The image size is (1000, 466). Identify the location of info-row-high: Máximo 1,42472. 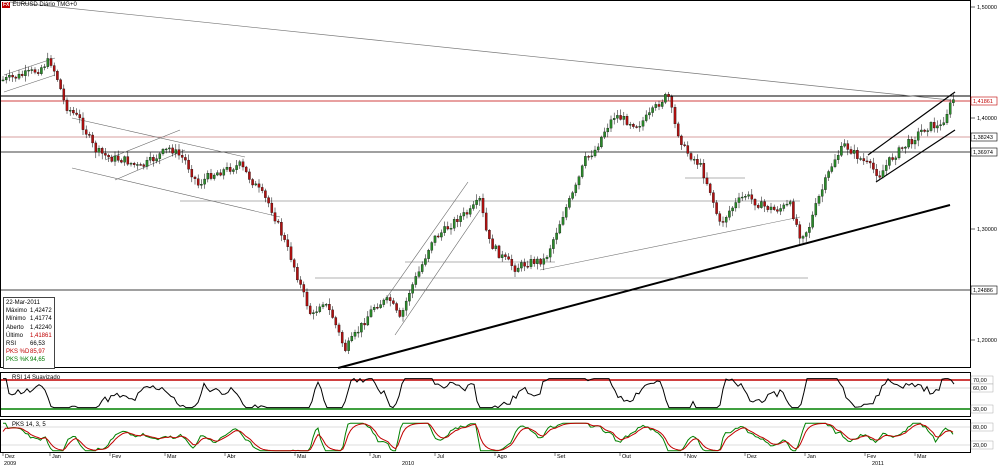
(29, 311).